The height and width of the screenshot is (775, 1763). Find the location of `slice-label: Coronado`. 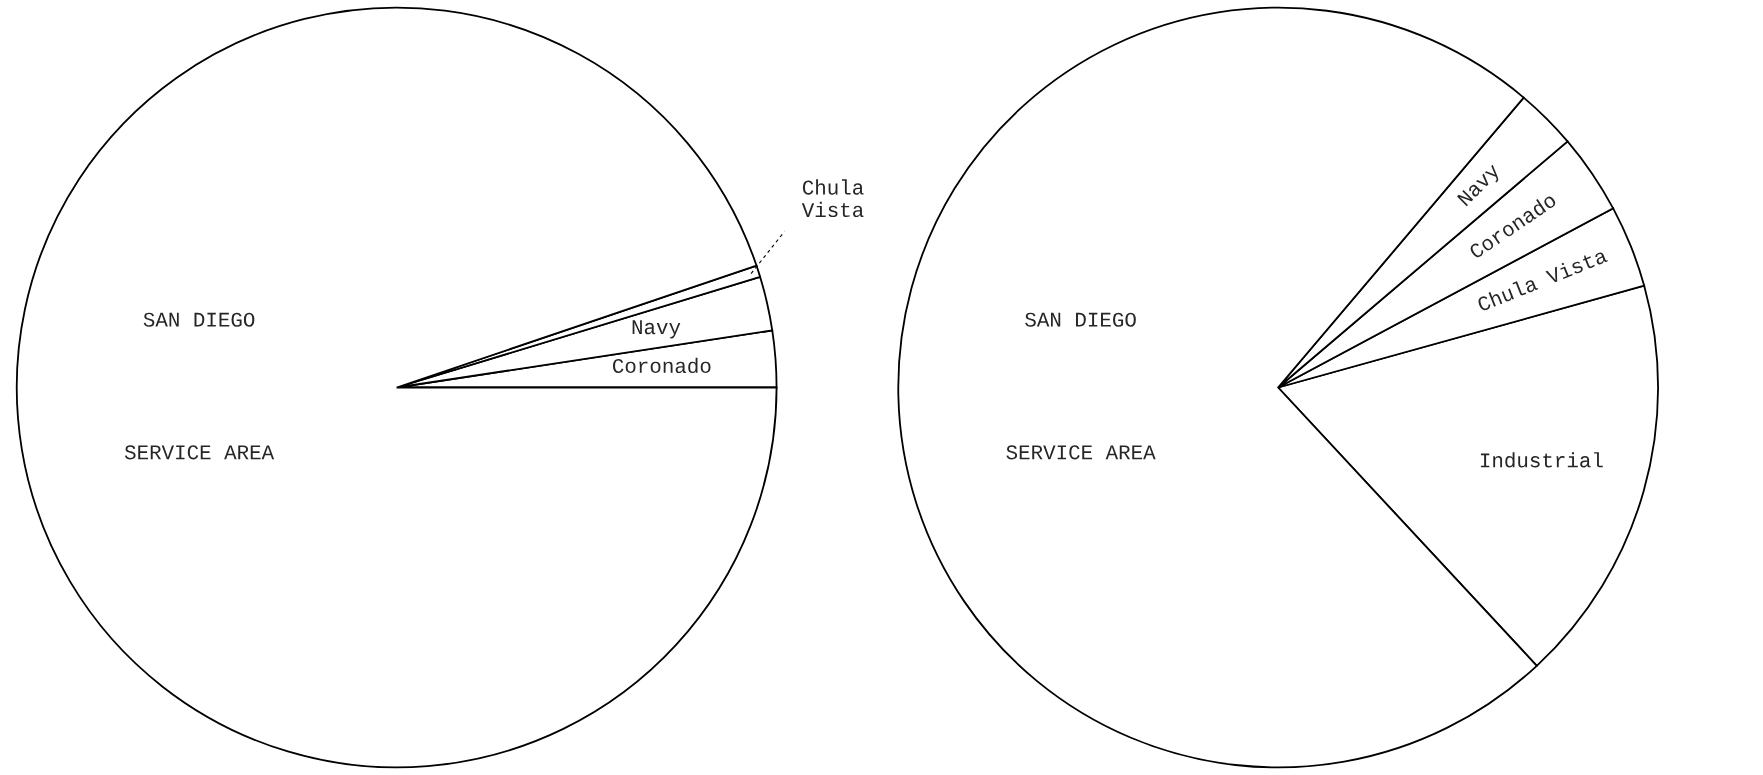

slice-label: Coronado is located at coordinates (661, 365).